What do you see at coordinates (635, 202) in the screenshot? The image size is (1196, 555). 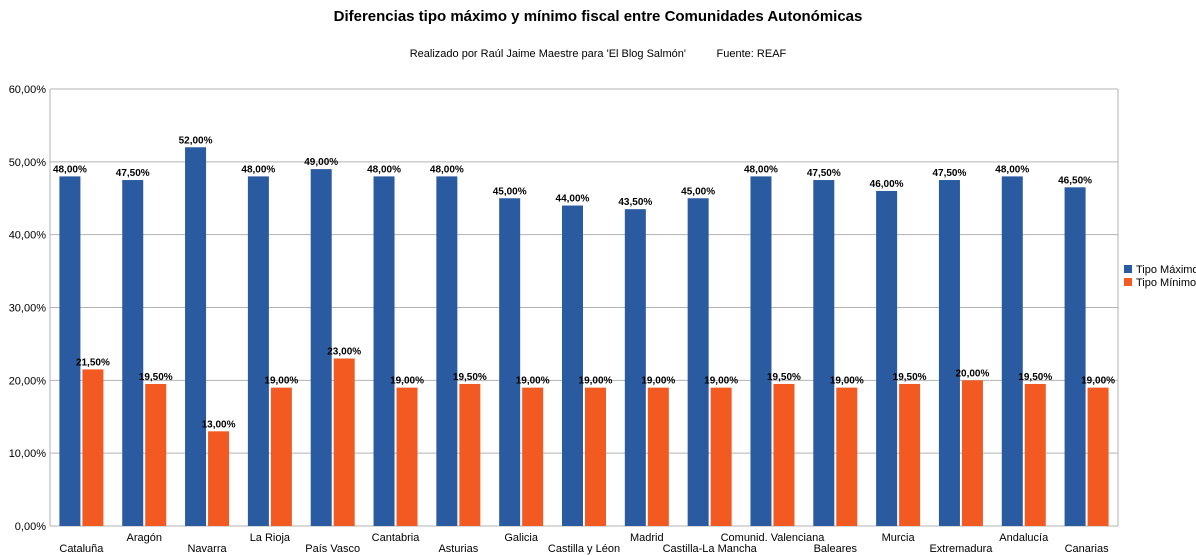 I see `data-label: 43,50%` at bounding box center [635, 202].